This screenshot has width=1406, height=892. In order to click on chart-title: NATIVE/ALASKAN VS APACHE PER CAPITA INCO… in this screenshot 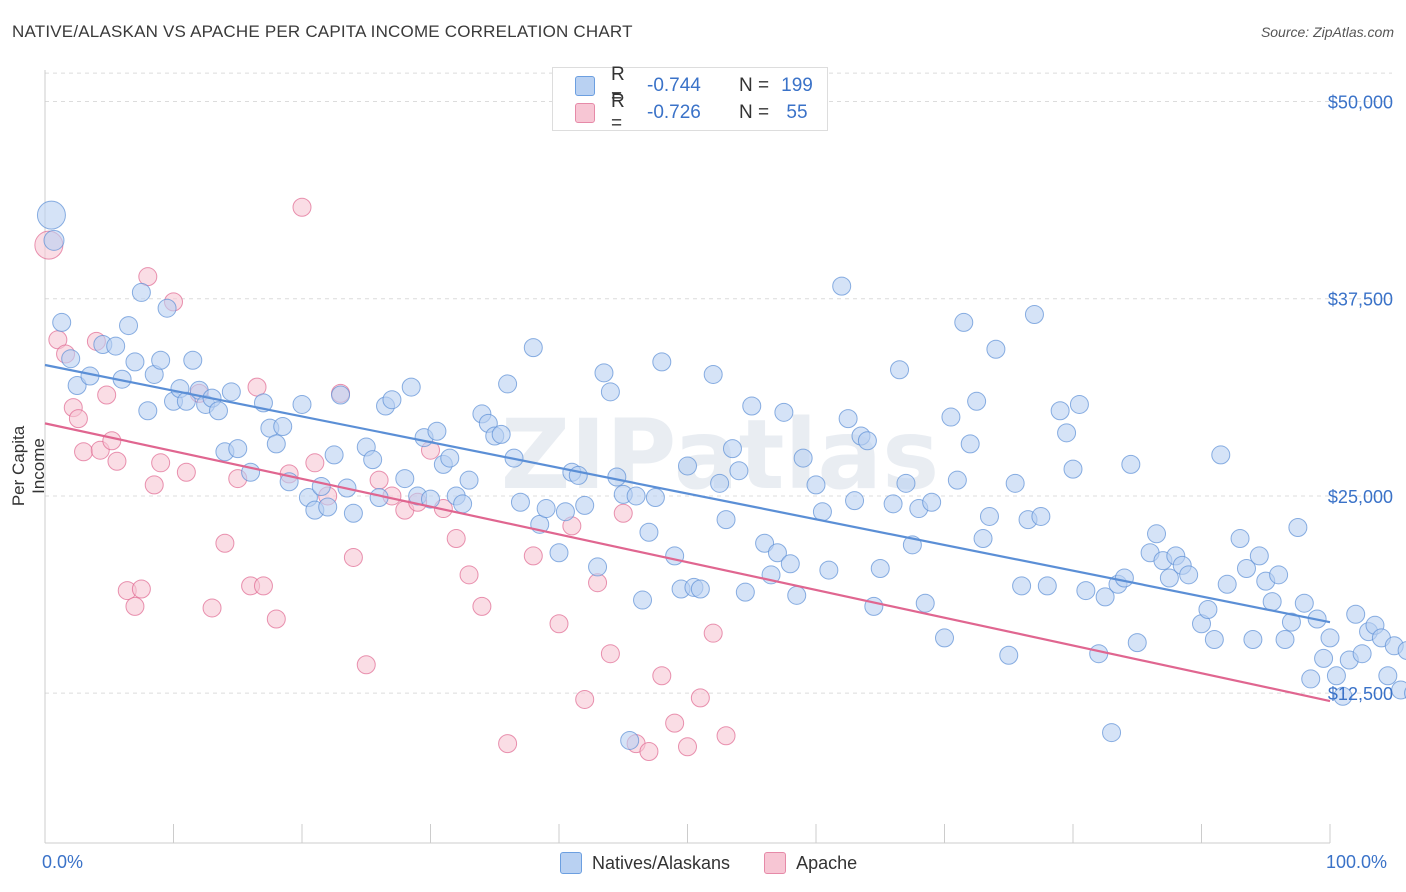, I will do `click(322, 31)`.